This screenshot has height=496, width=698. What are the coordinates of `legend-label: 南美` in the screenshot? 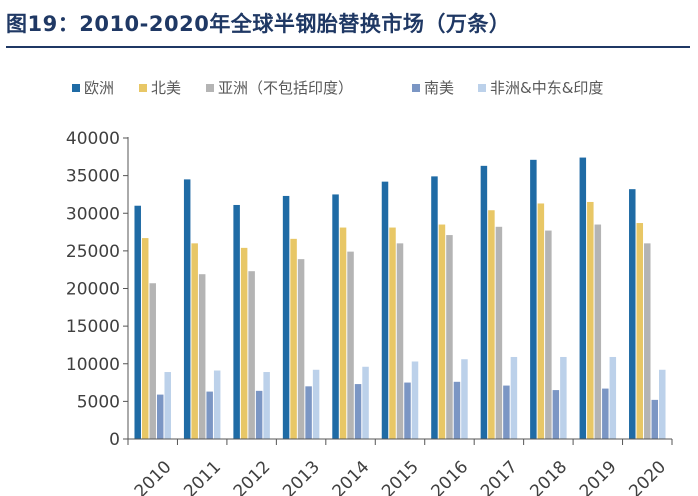 It's located at (439, 88).